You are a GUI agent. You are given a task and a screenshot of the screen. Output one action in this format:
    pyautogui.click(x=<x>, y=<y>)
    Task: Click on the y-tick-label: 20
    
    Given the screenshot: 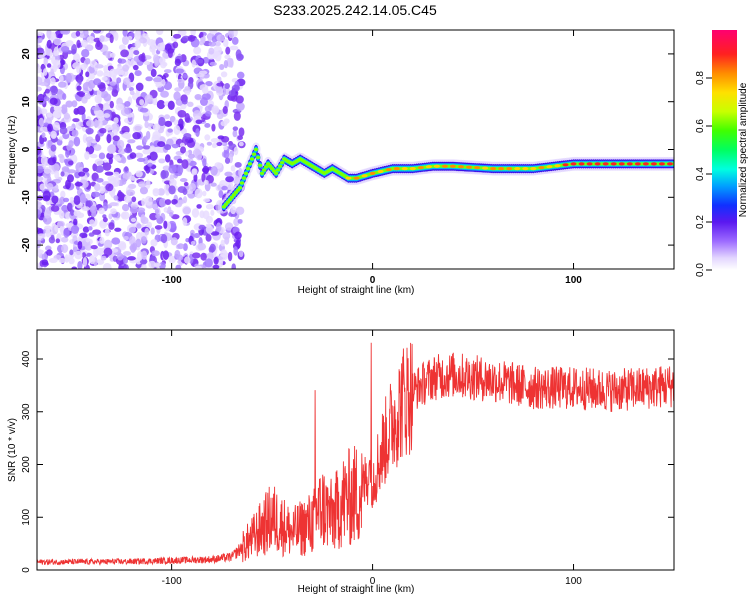 What is the action you would take?
    pyautogui.click(x=26, y=54)
    